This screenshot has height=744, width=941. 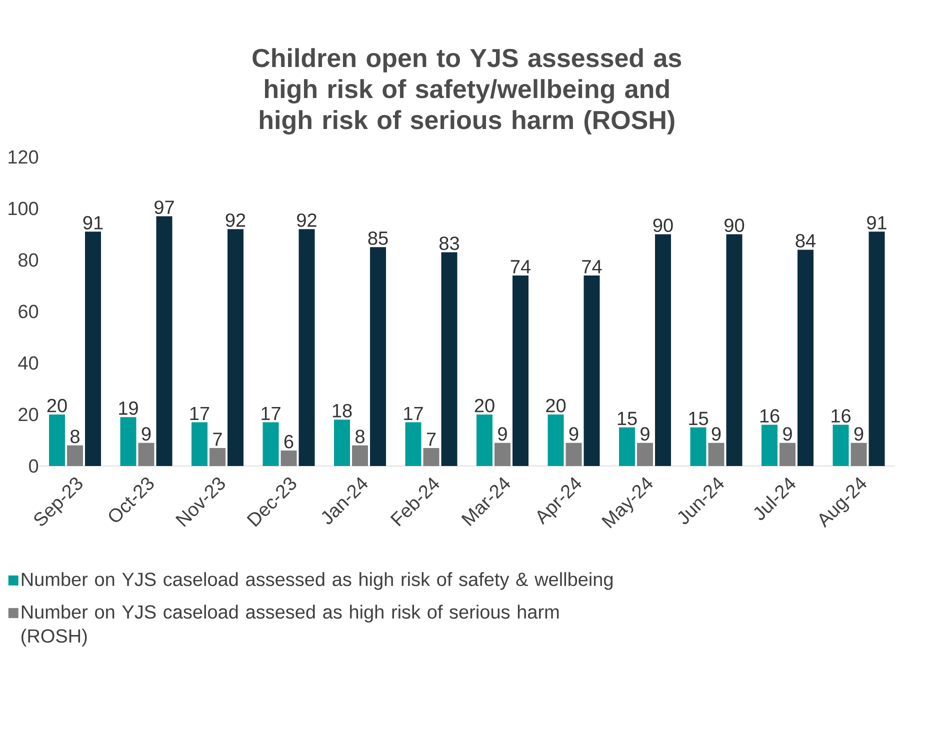 What do you see at coordinates (28, 415) in the screenshot?
I see `y-tick-label: 20` at bounding box center [28, 415].